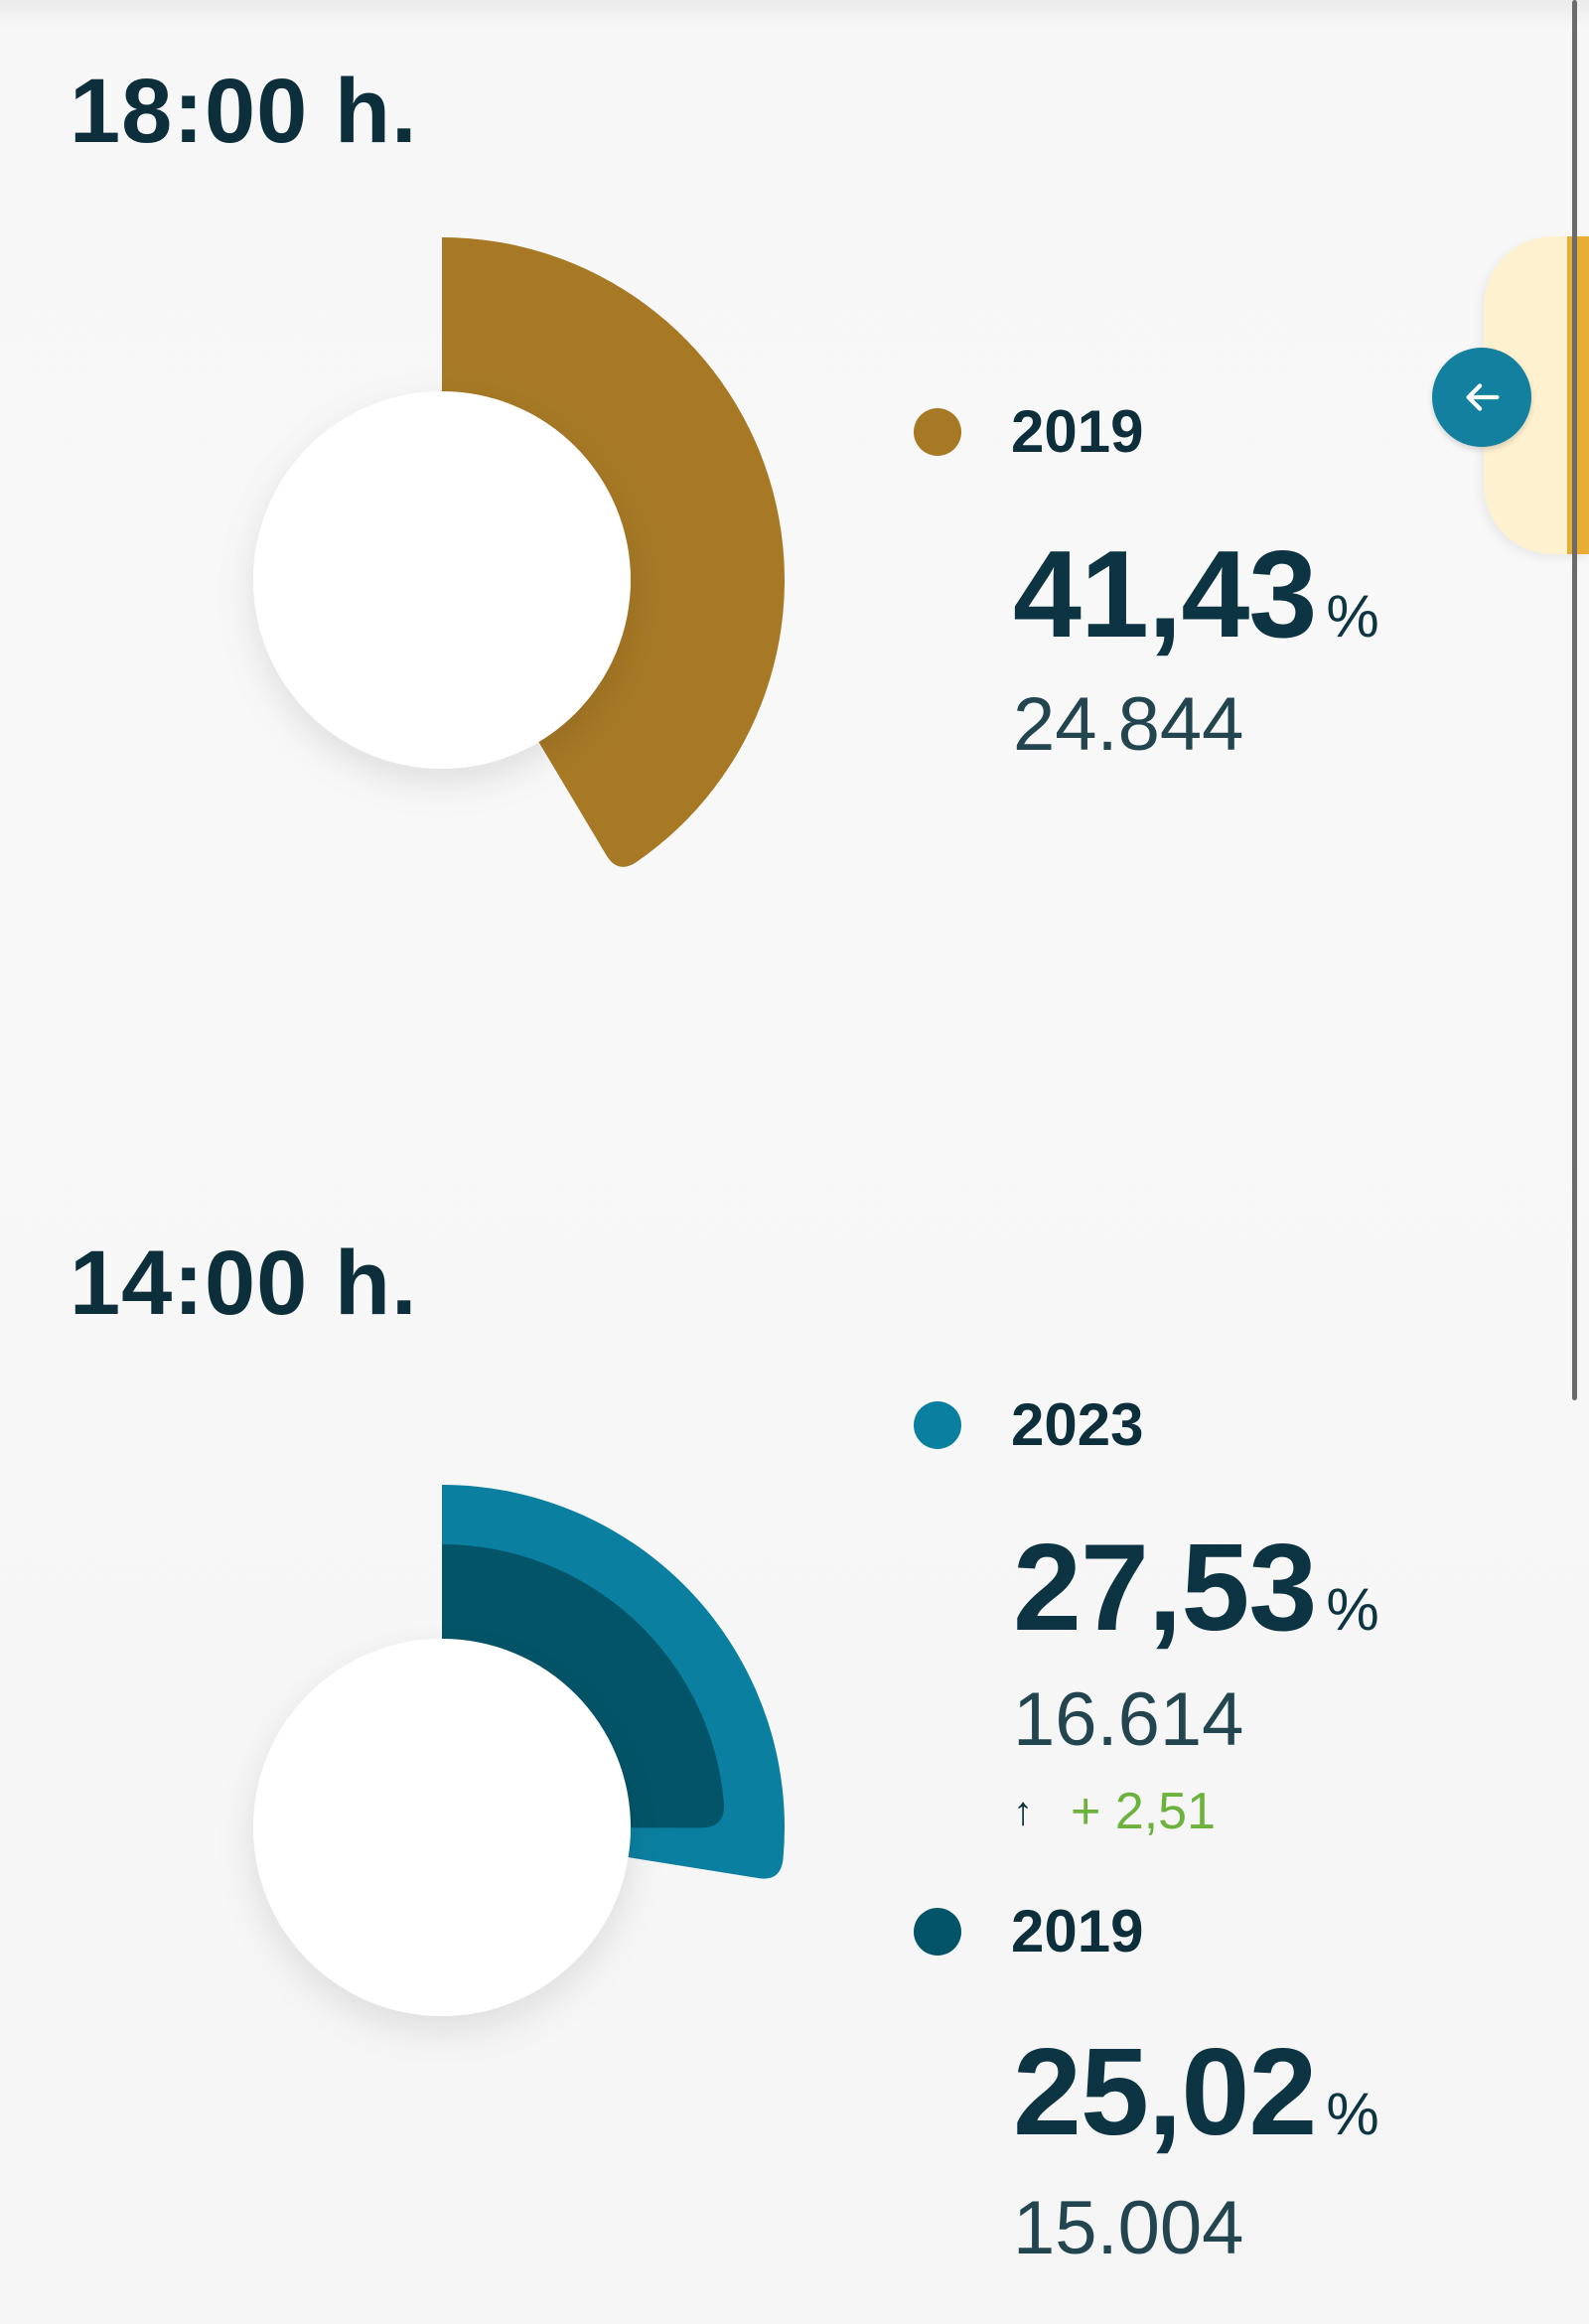 The height and width of the screenshot is (2324, 1589). I want to click on change-value: + 2,51, so click(1144, 1811).